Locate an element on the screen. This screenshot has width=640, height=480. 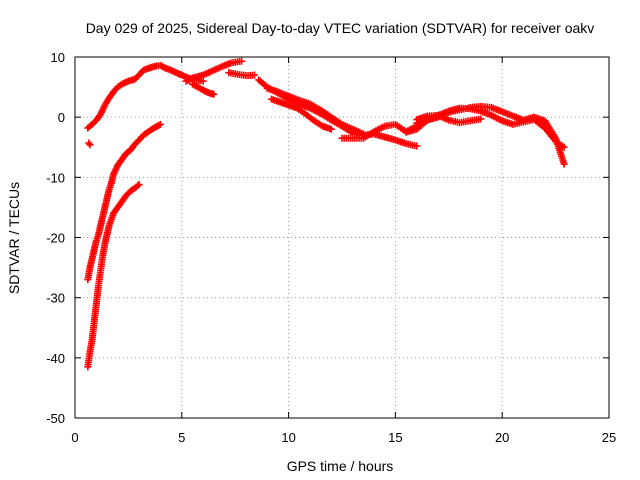
y-tick-label: 10 is located at coordinates (58, 57).